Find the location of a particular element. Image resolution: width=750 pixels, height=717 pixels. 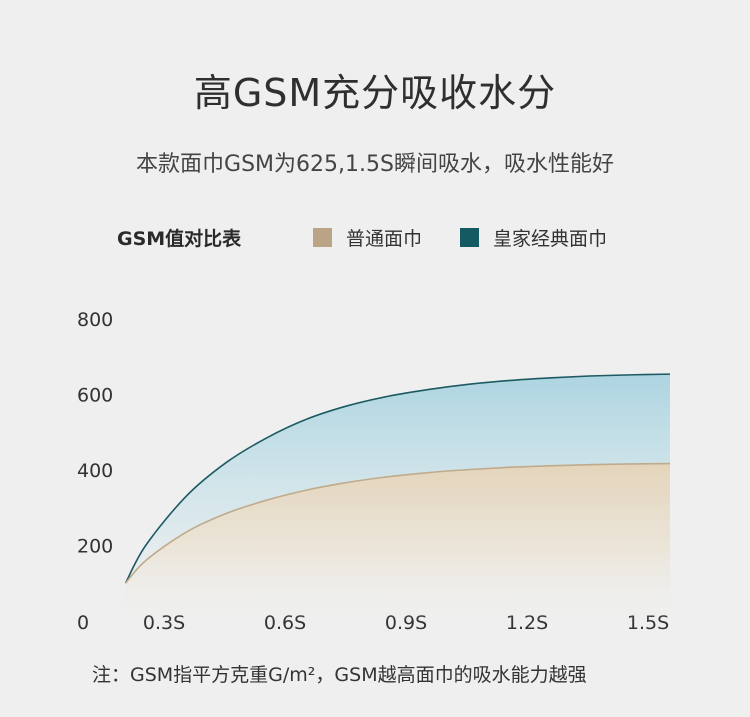

legend-item-royal: 皇家经典面巾 is located at coordinates (533, 237).